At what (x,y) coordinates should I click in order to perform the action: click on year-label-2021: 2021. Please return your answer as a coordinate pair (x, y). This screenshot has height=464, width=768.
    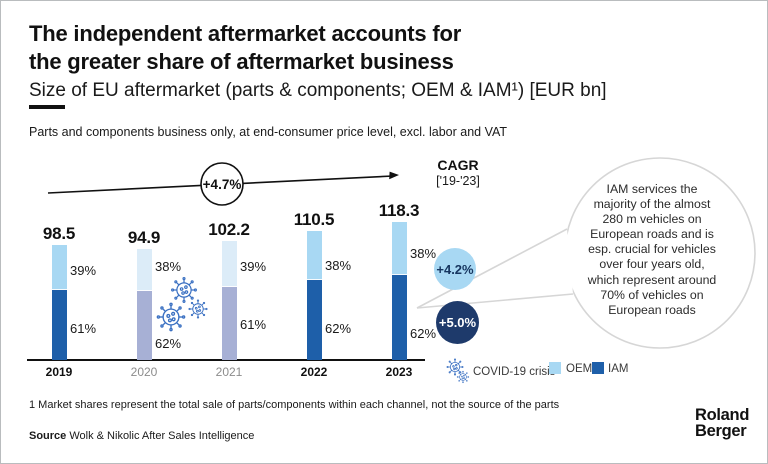
    Looking at the image, I should click on (229, 372).